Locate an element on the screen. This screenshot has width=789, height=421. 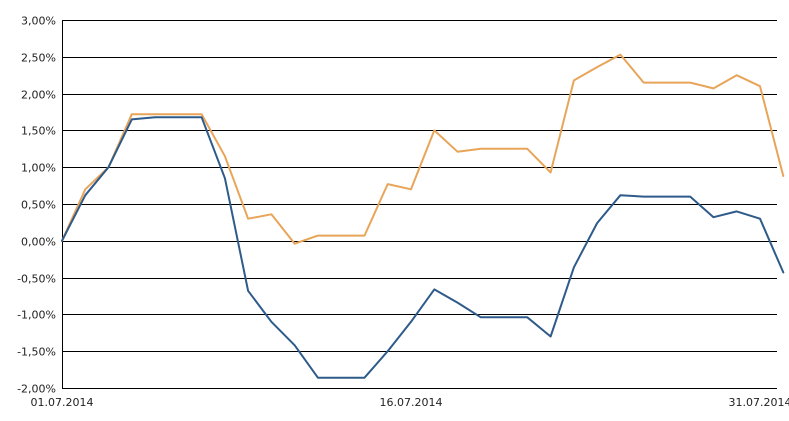
y-tick-label: 0,00% is located at coordinates (38, 242).